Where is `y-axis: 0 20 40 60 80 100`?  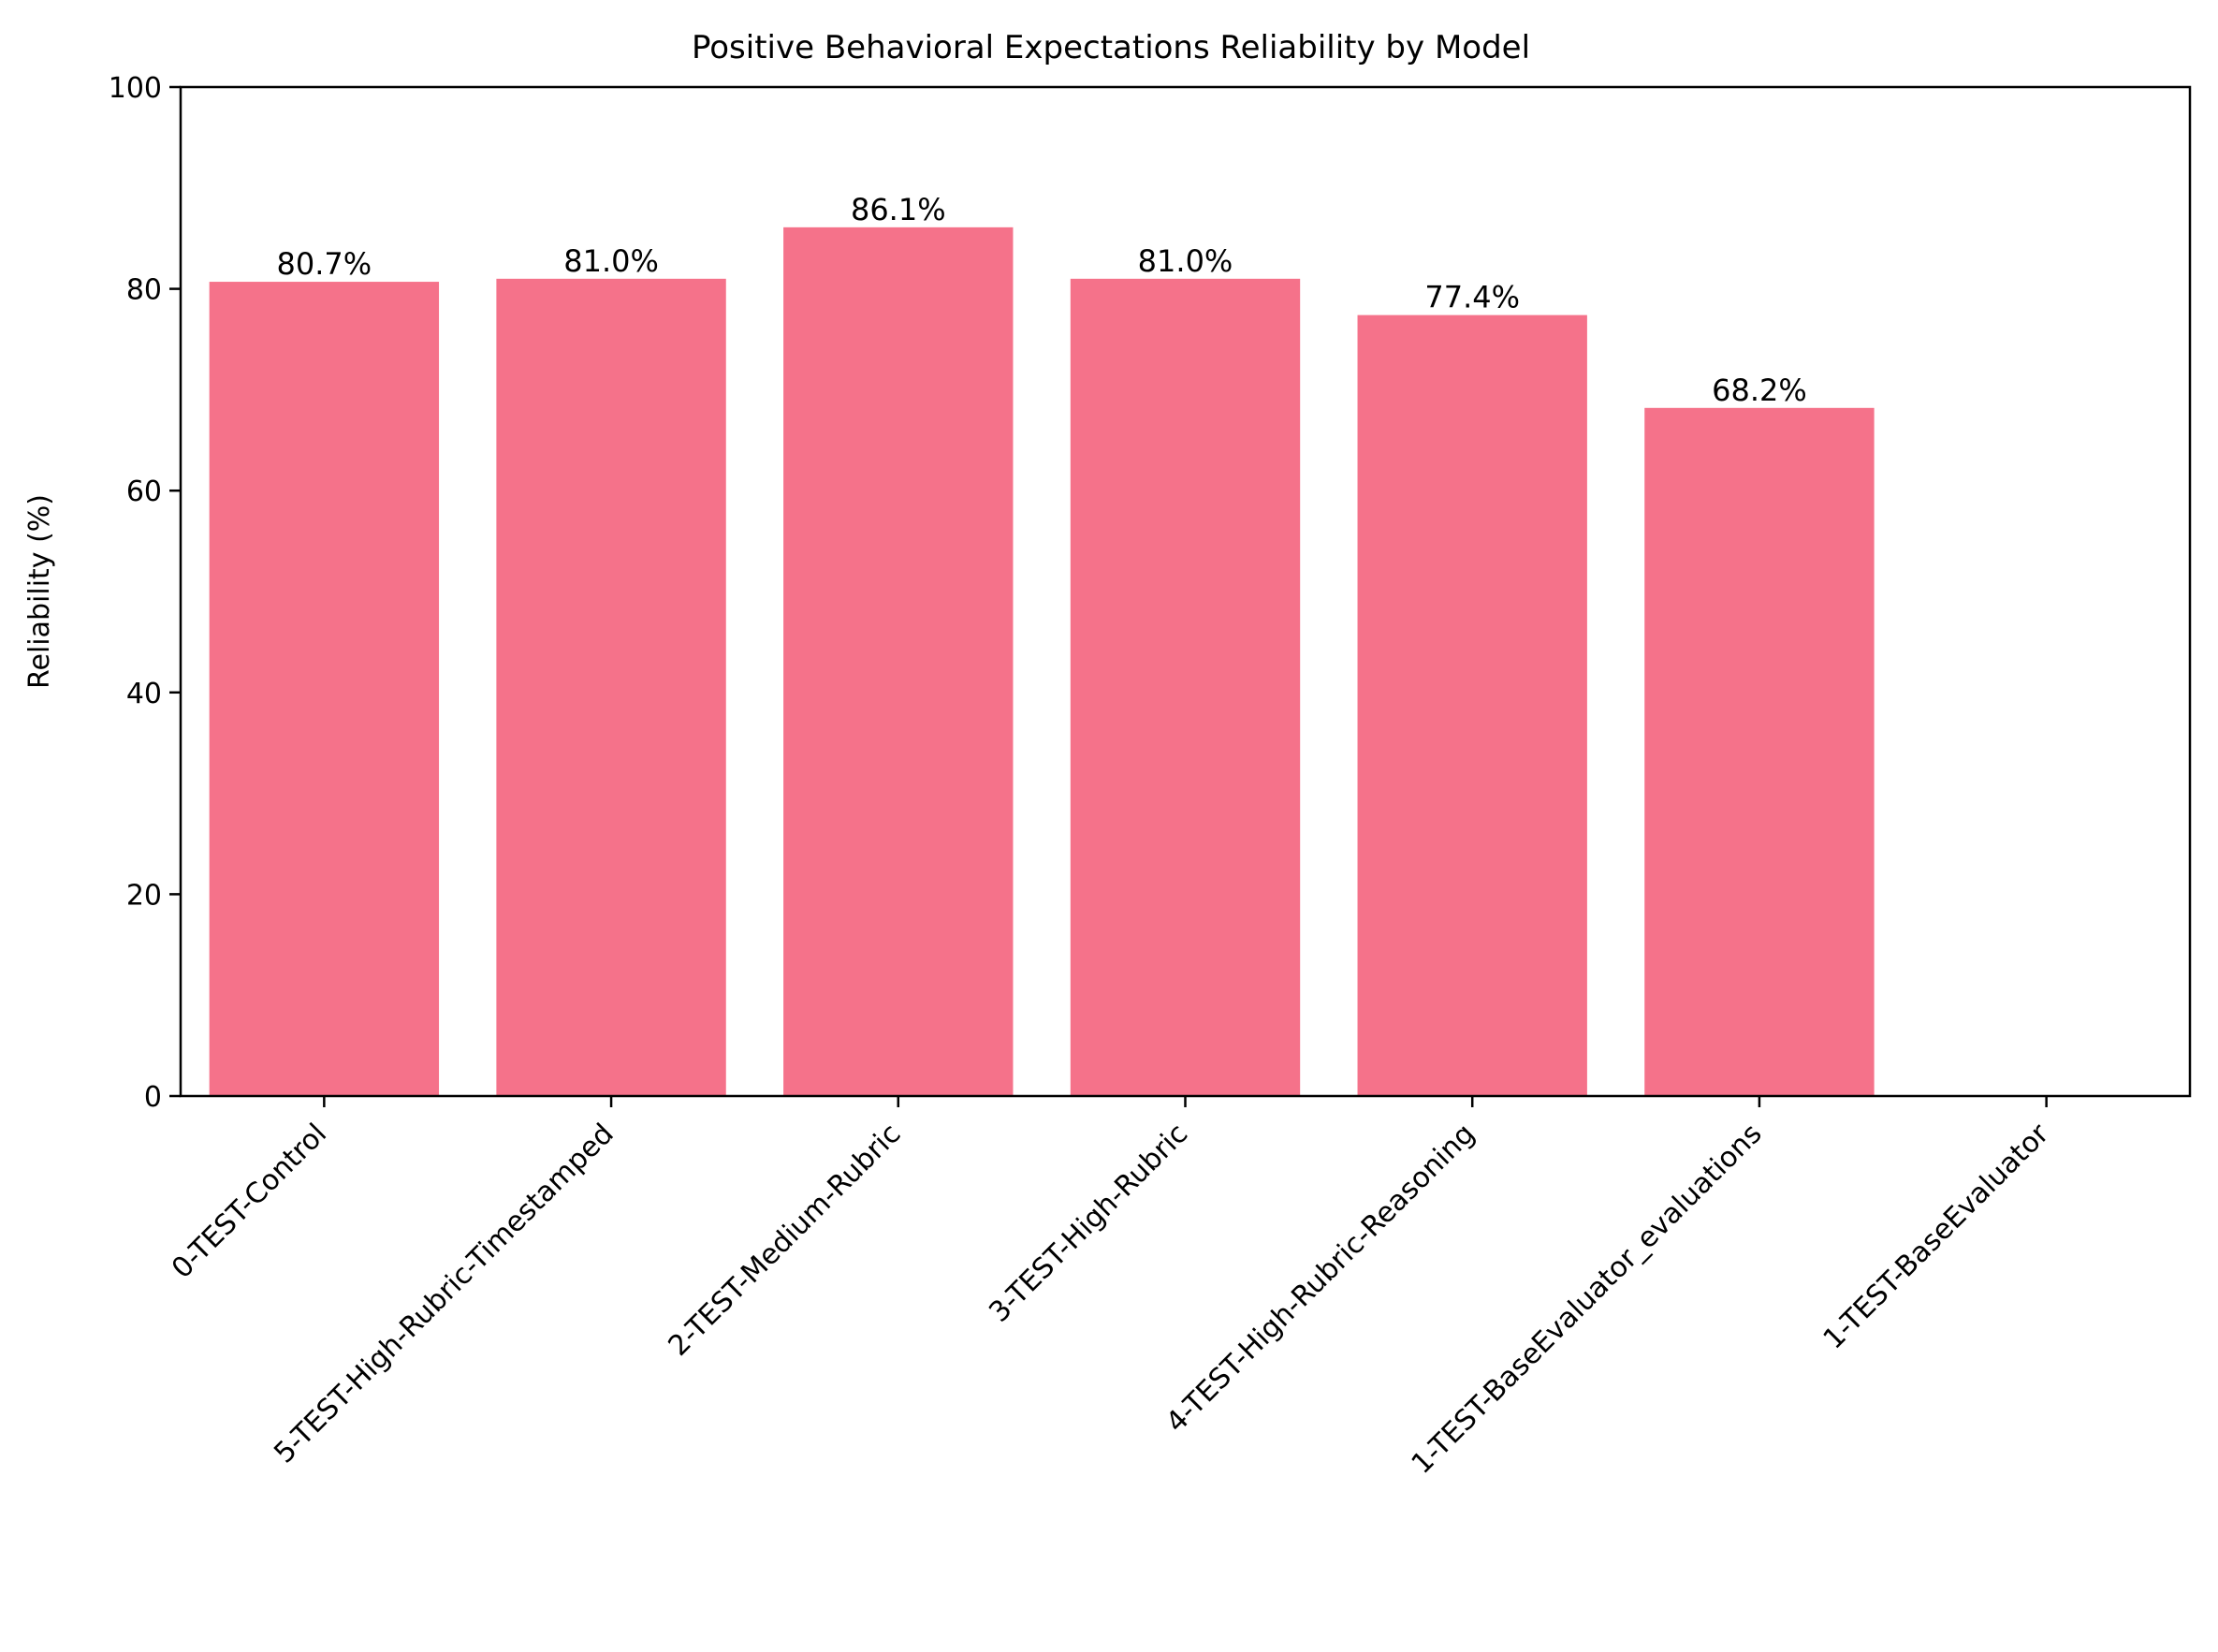
y-axis: 0 20 40 60 80 100 is located at coordinates (145, 593).